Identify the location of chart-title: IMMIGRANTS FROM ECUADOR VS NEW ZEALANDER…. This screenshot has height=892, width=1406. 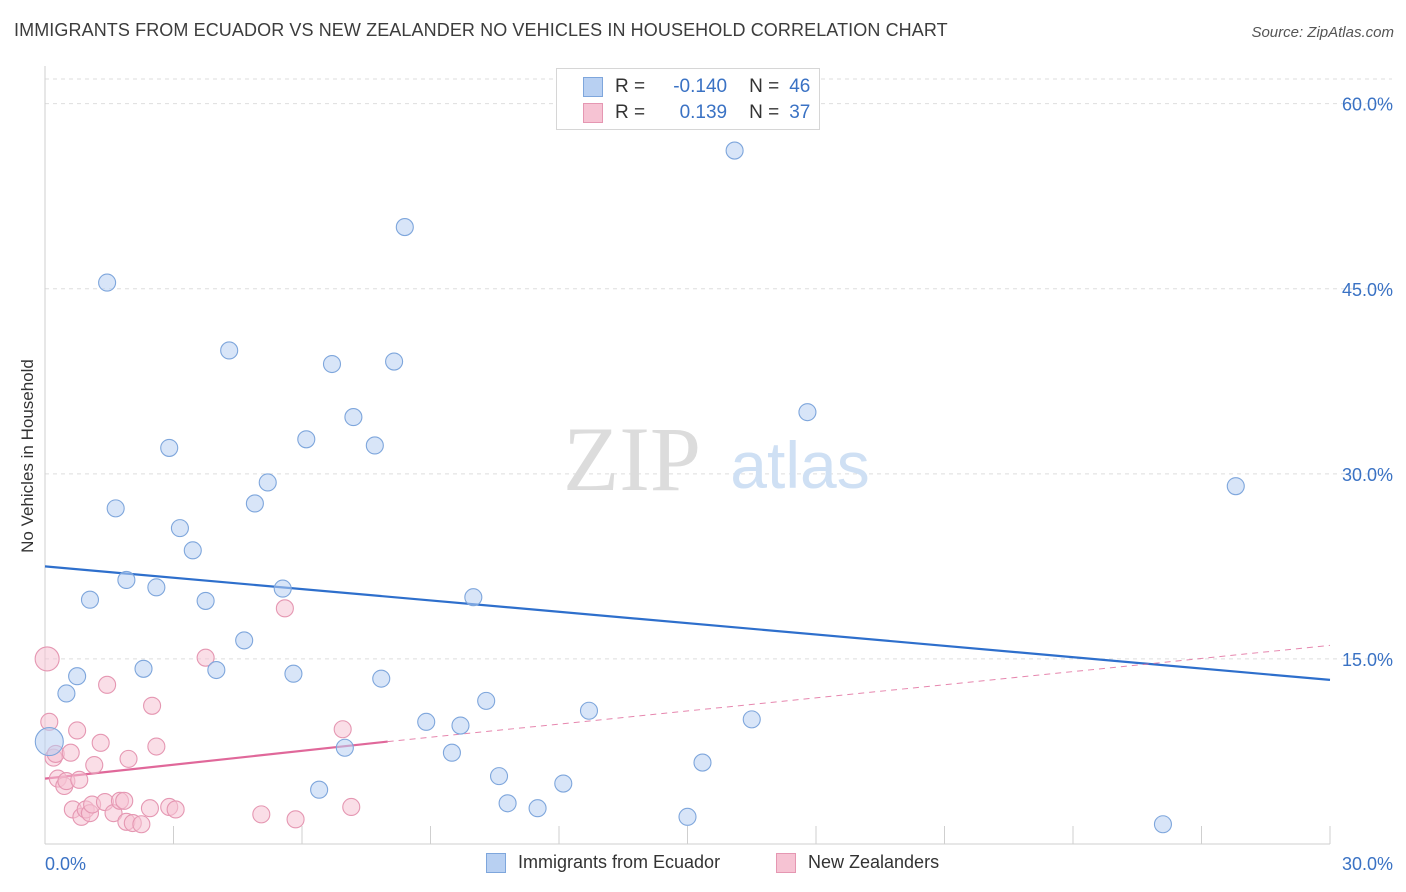
(481, 30).